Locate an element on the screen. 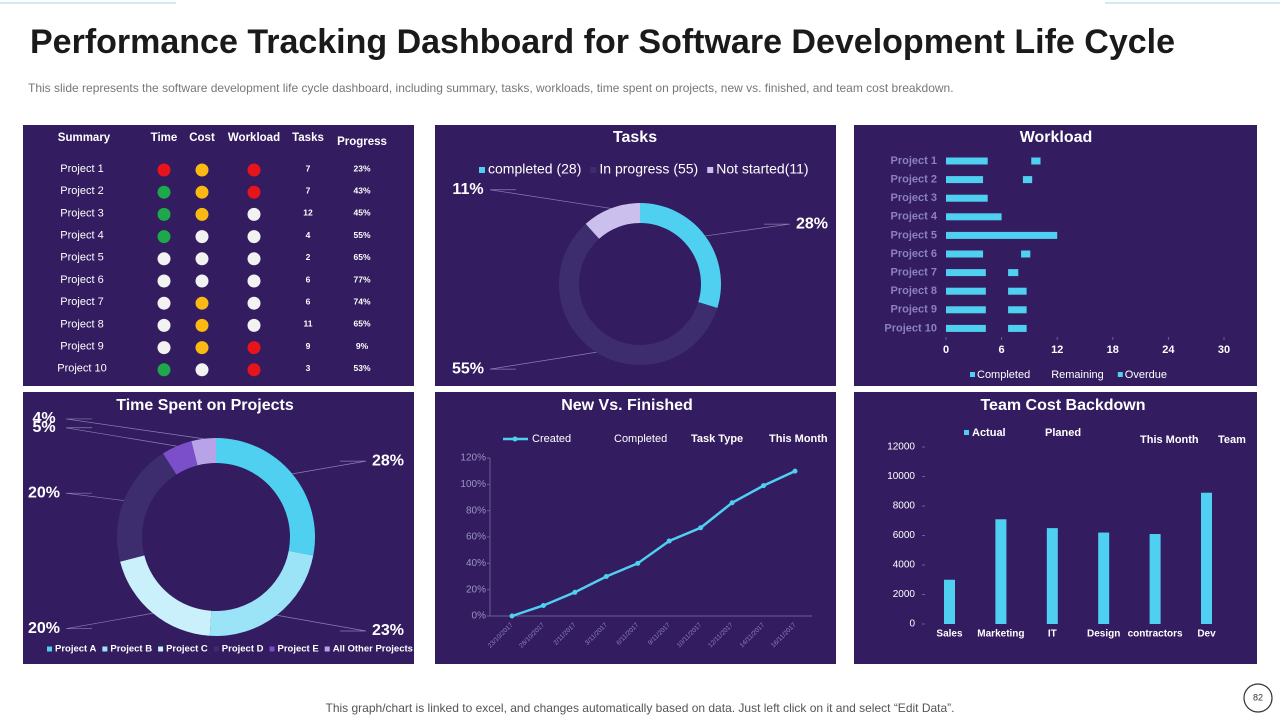 This screenshot has height=720, width=1280. y-tick-label: 60% is located at coordinates (476, 537).